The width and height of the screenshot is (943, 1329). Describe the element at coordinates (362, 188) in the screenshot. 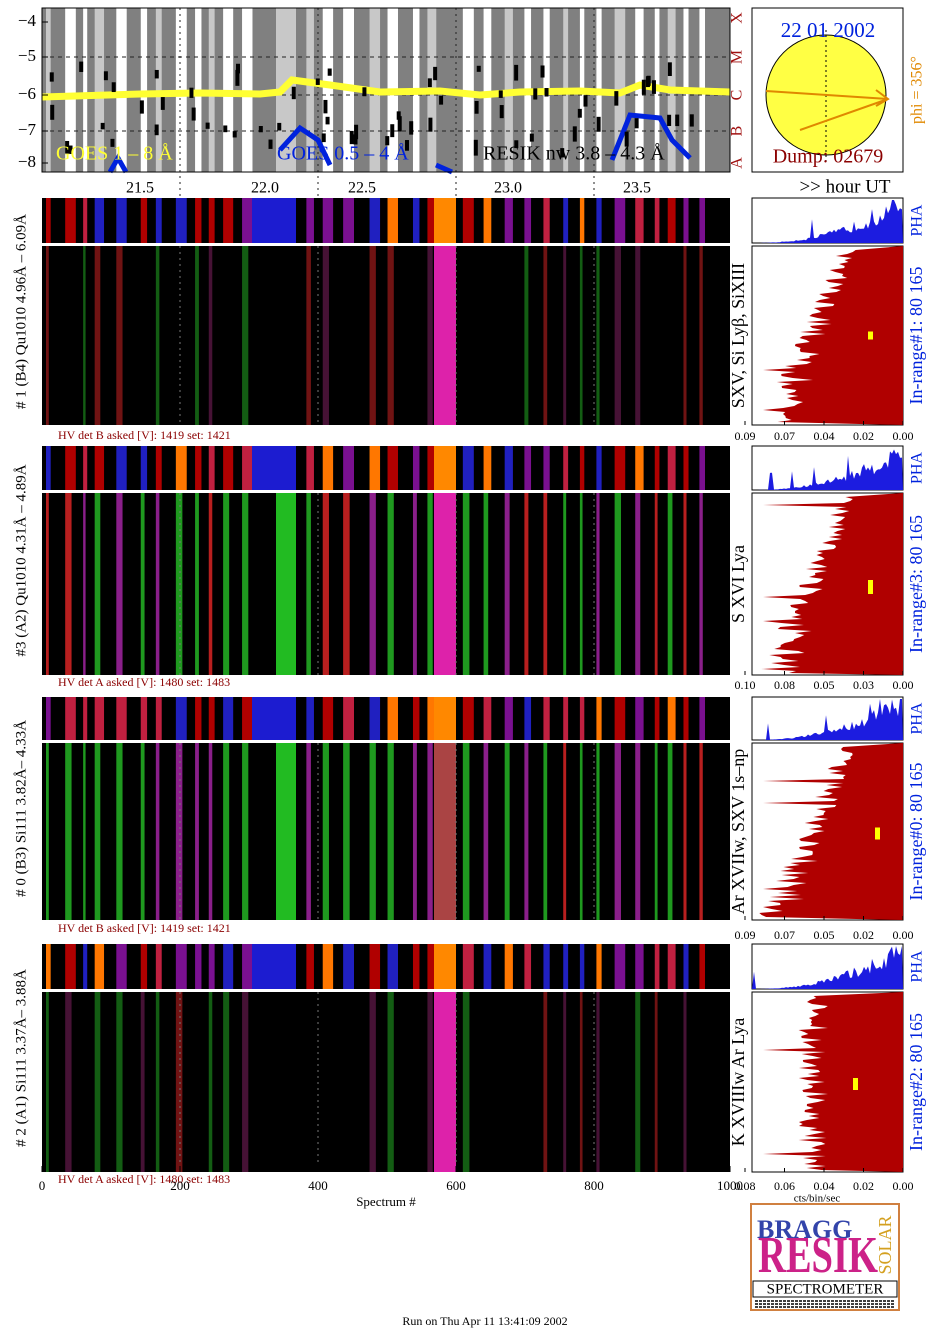

I see `hour-label: 22.5` at that location.